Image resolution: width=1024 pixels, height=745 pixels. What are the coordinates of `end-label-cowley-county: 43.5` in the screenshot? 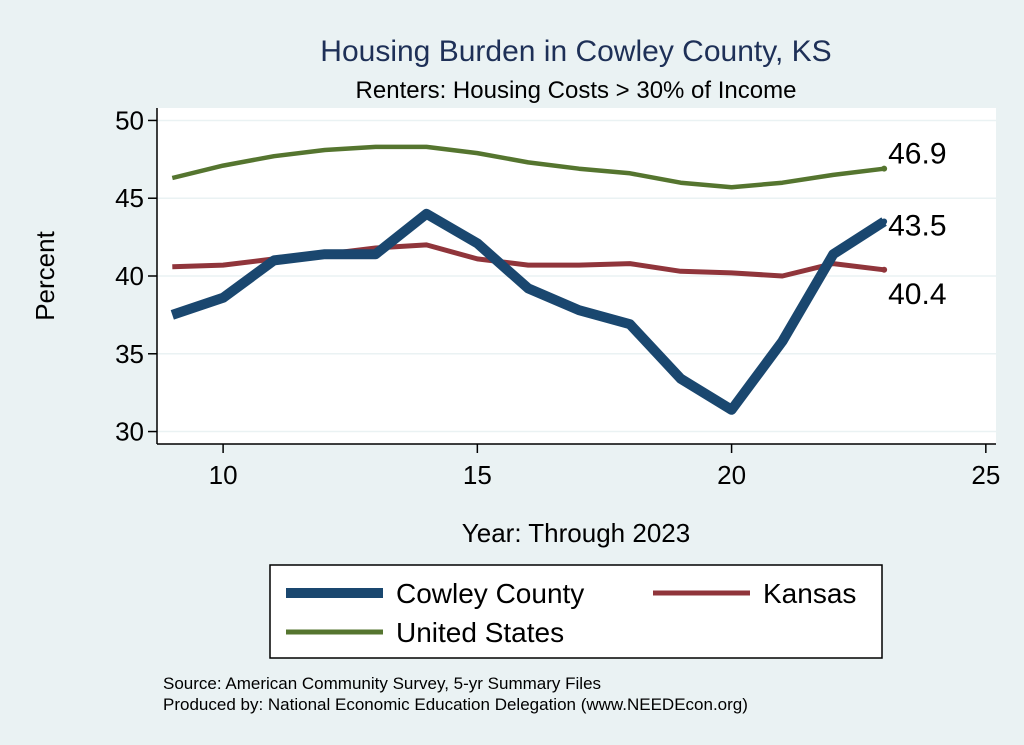 It's located at (917, 226).